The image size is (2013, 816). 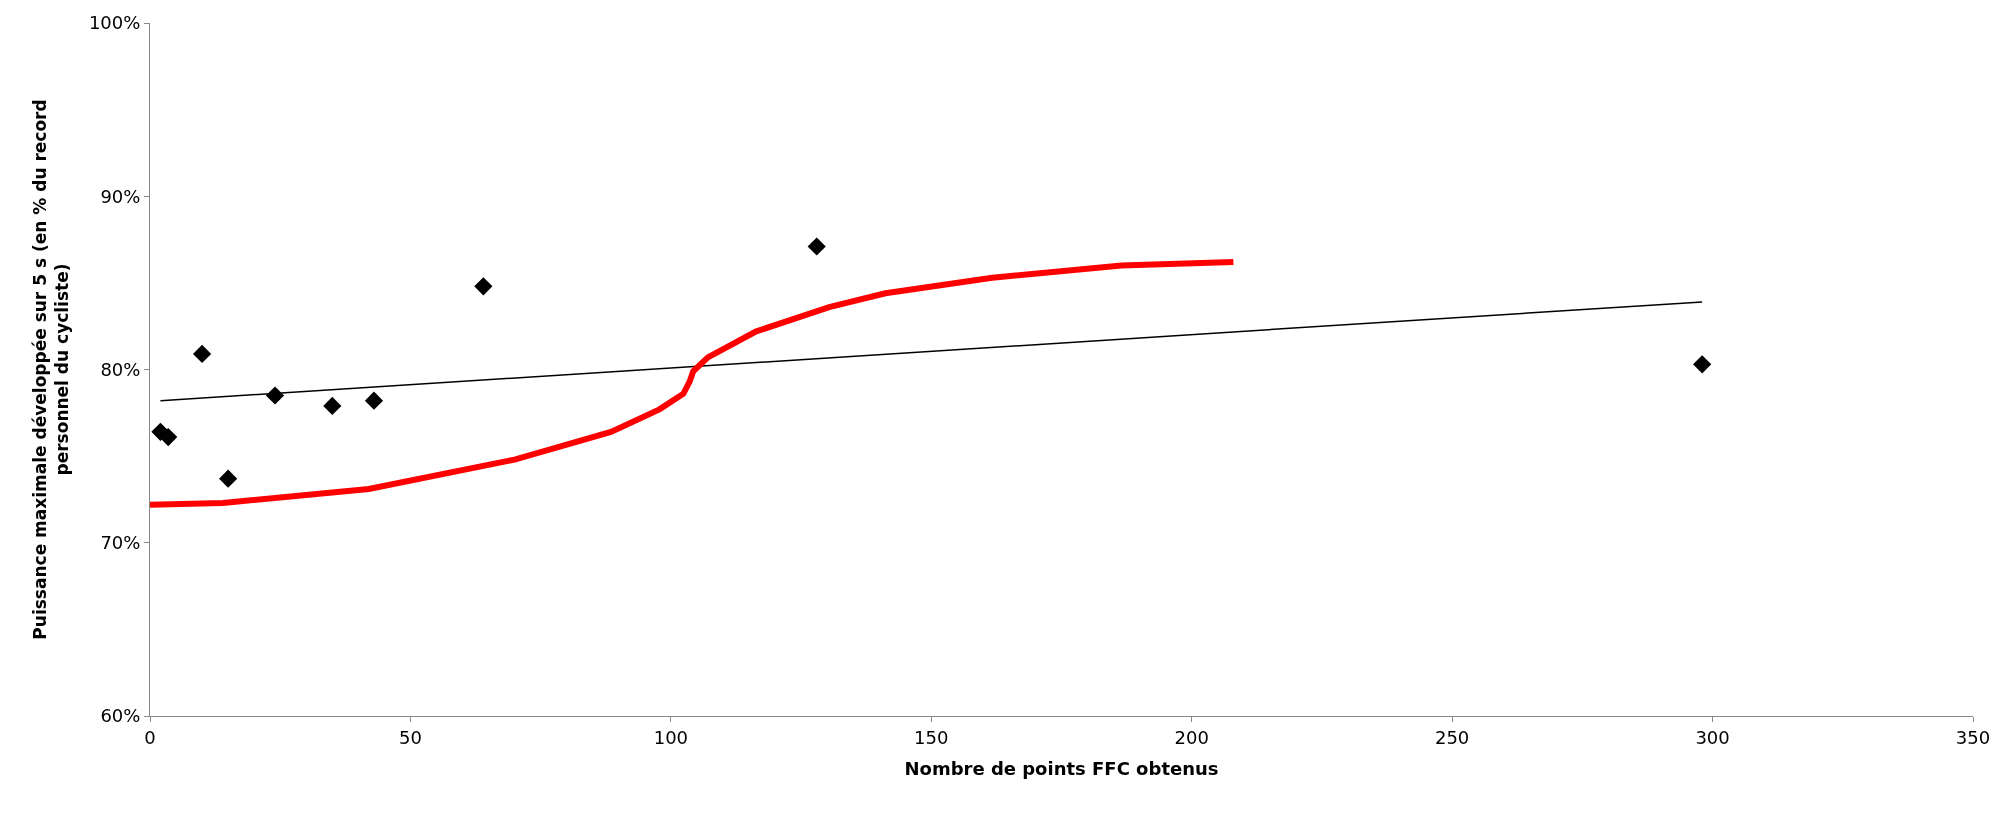 What do you see at coordinates (120, 369) in the screenshot?
I see `y-tick-label: 80%` at bounding box center [120, 369].